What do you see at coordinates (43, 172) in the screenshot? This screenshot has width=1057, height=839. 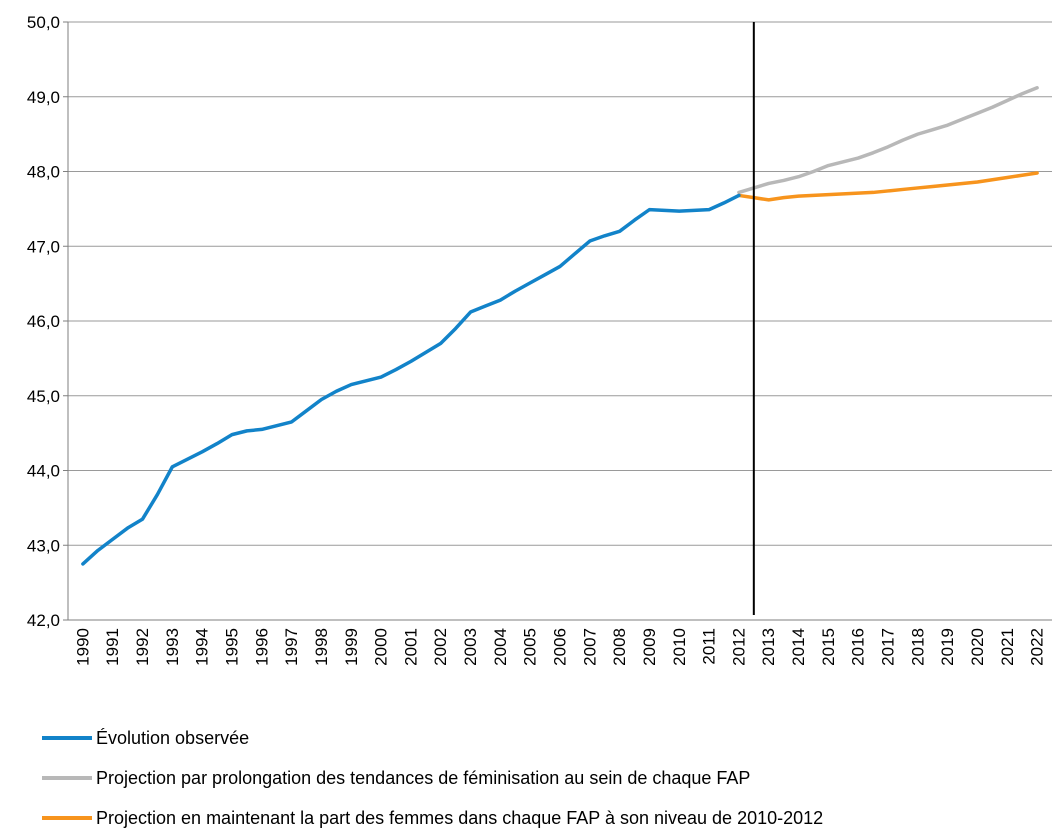 I see `y-tick-label: 48,0` at bounding box center [43, 172].